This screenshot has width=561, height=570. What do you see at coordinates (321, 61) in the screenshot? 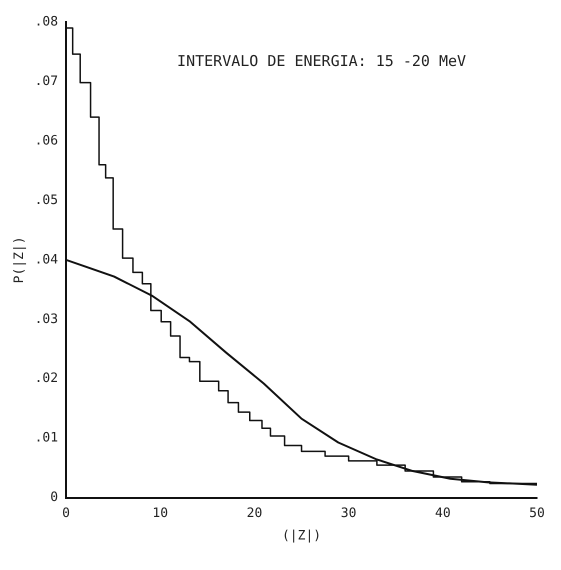
I see `annotation: INTERVALO DE ENERGIA: 15 -20 MeV` at bounding box center [321, 61].